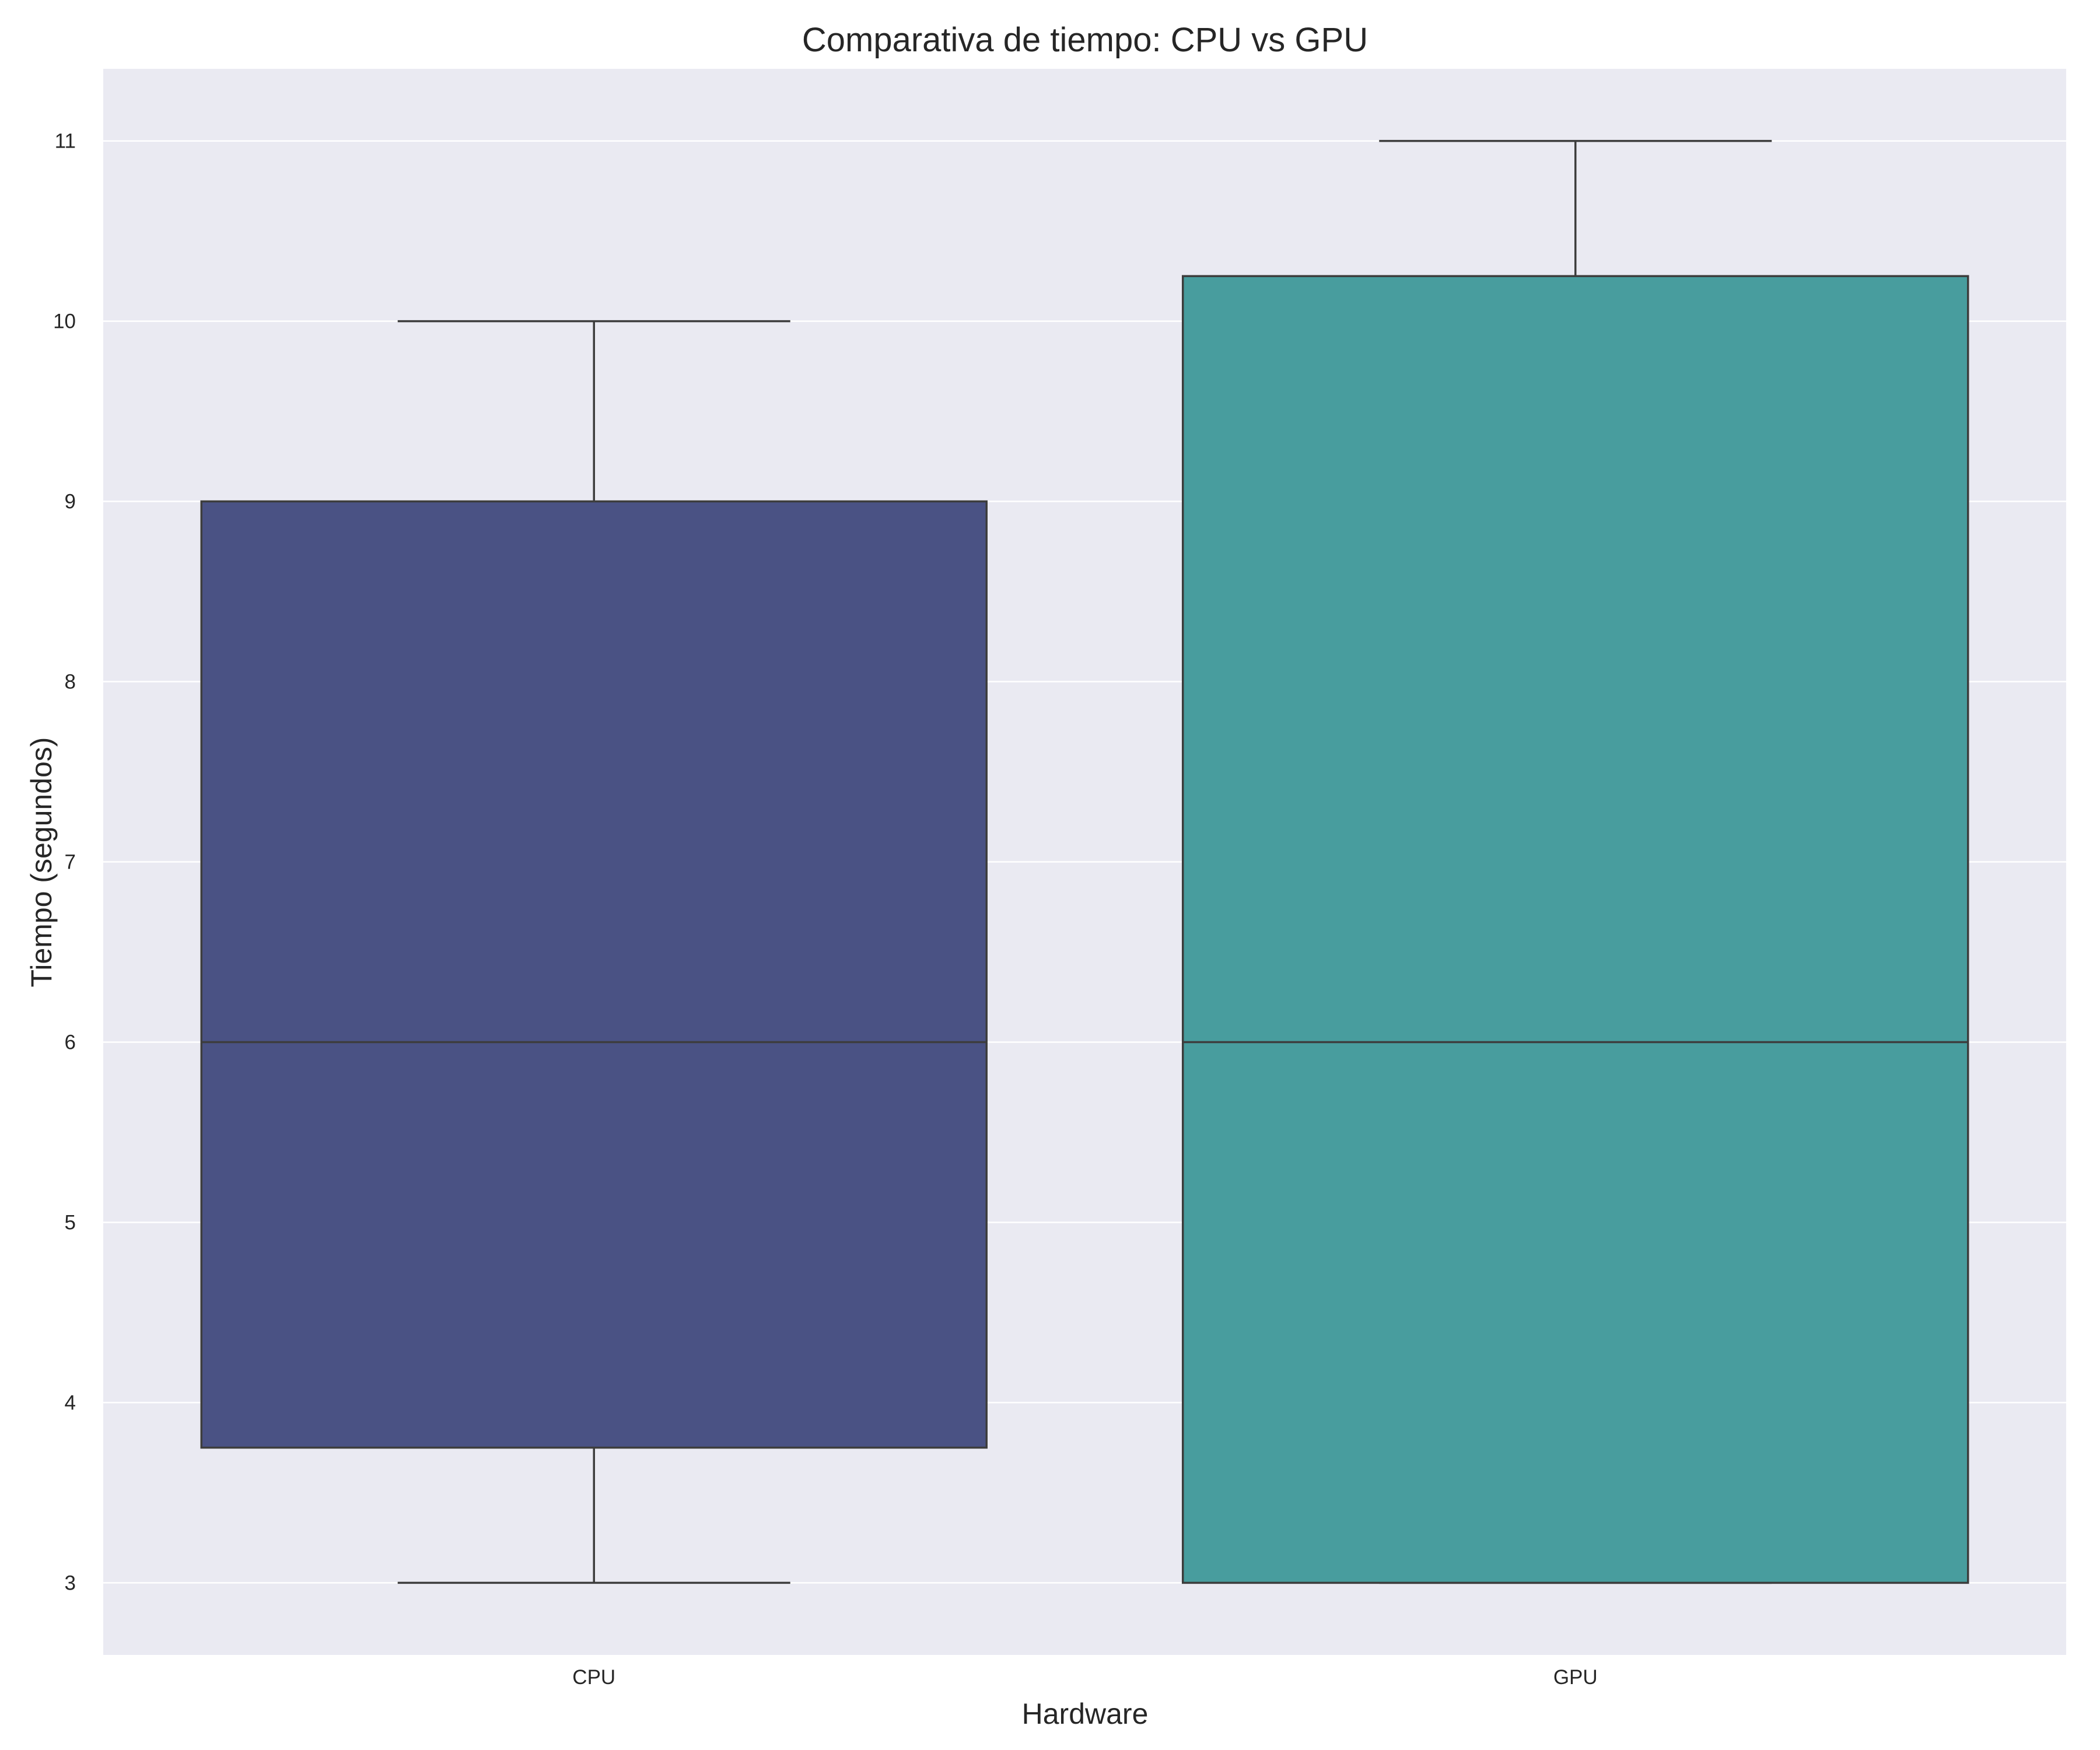  Describe the element at coordinates (70, 1402) in the screenshot. I see `y-tick-label: 4` at that location.